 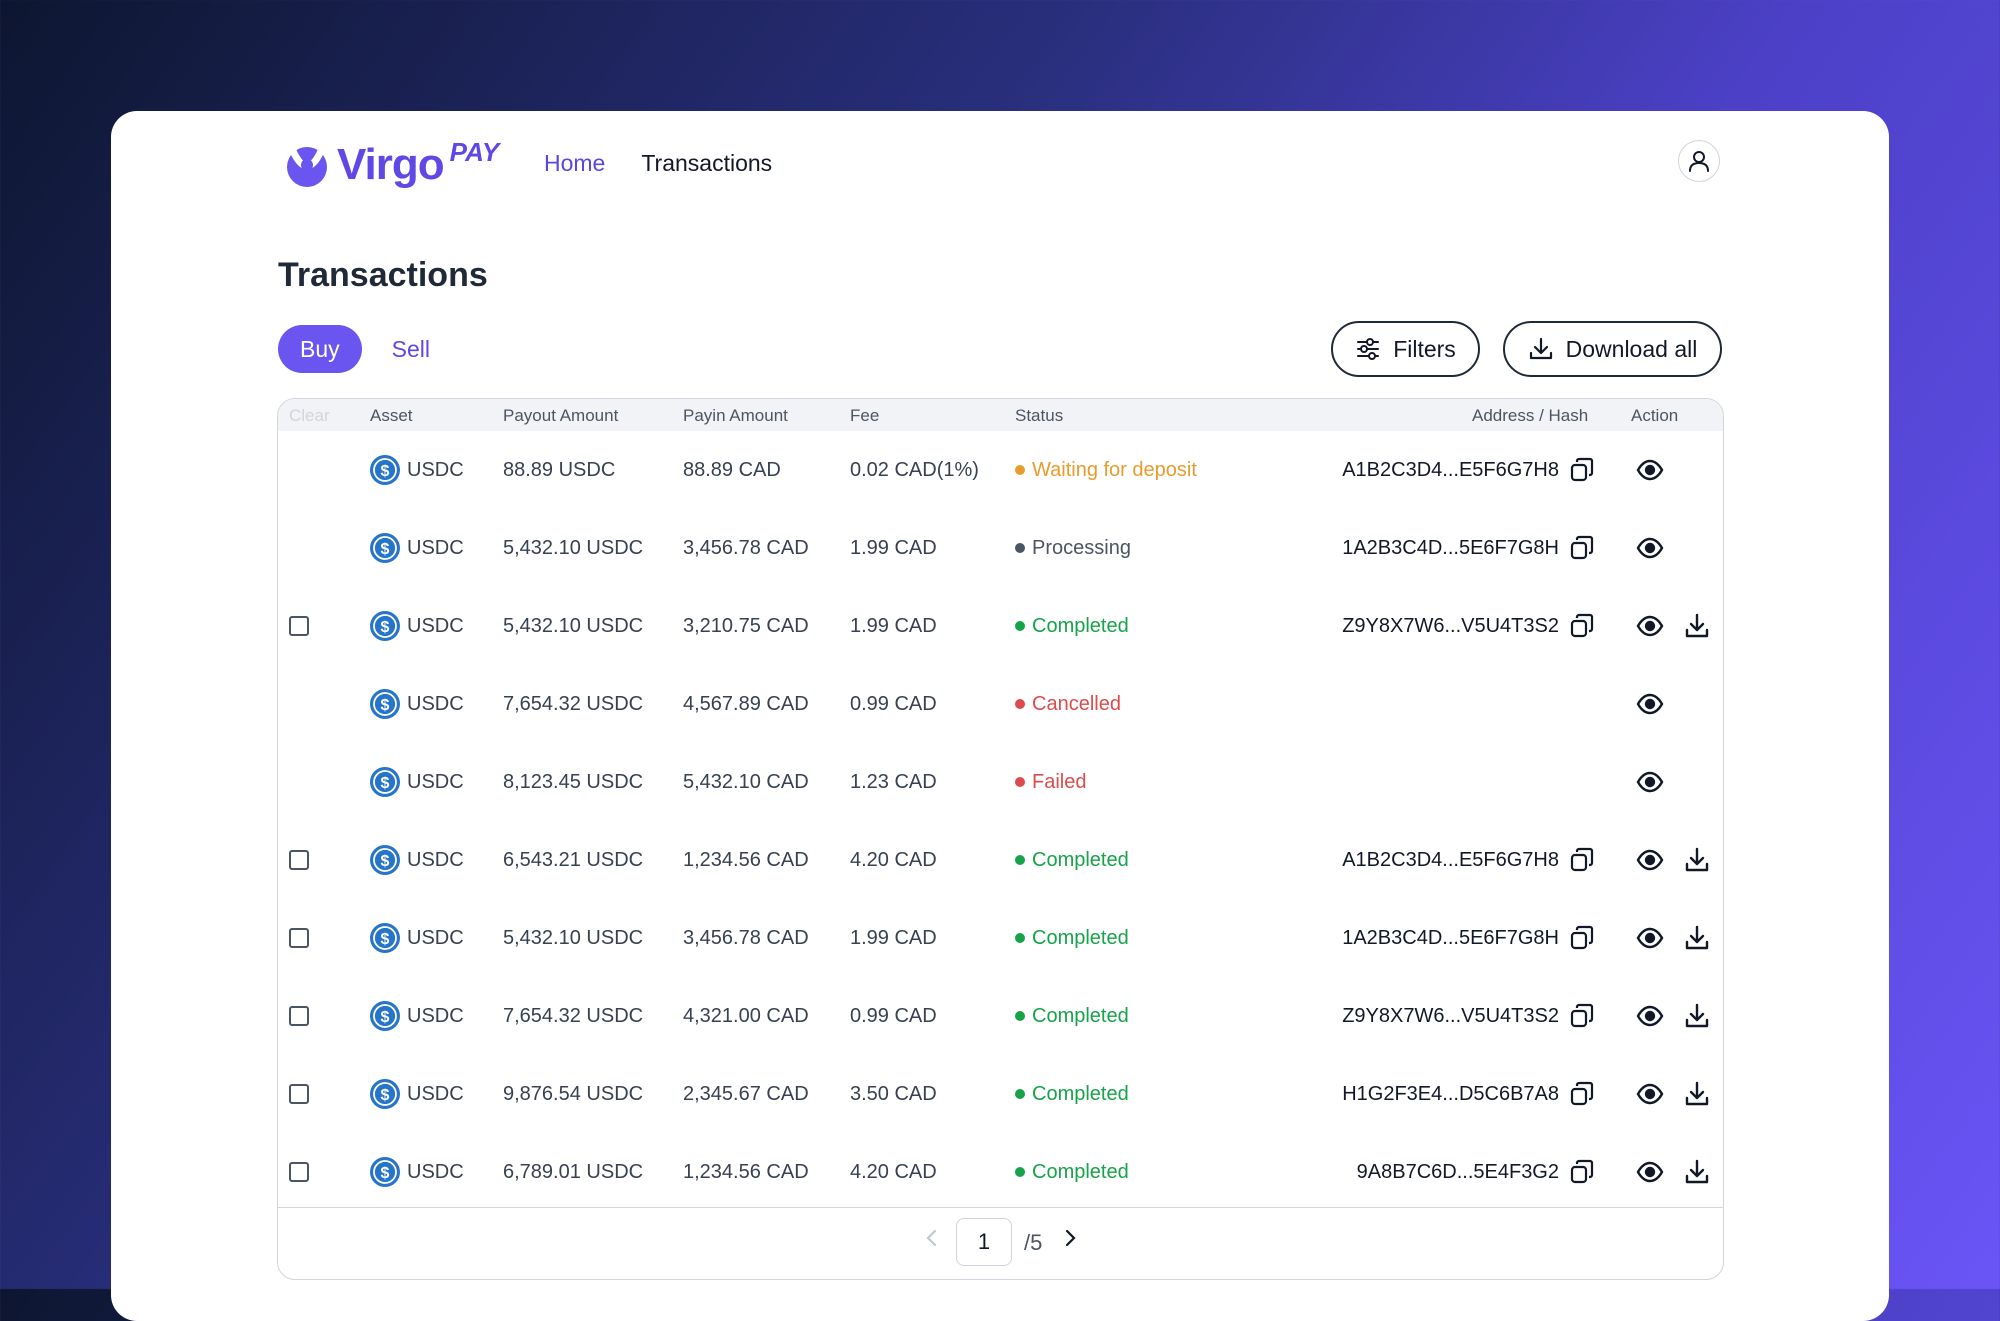 I want to click on status-label: Failed, so click(x=1059, y=781).